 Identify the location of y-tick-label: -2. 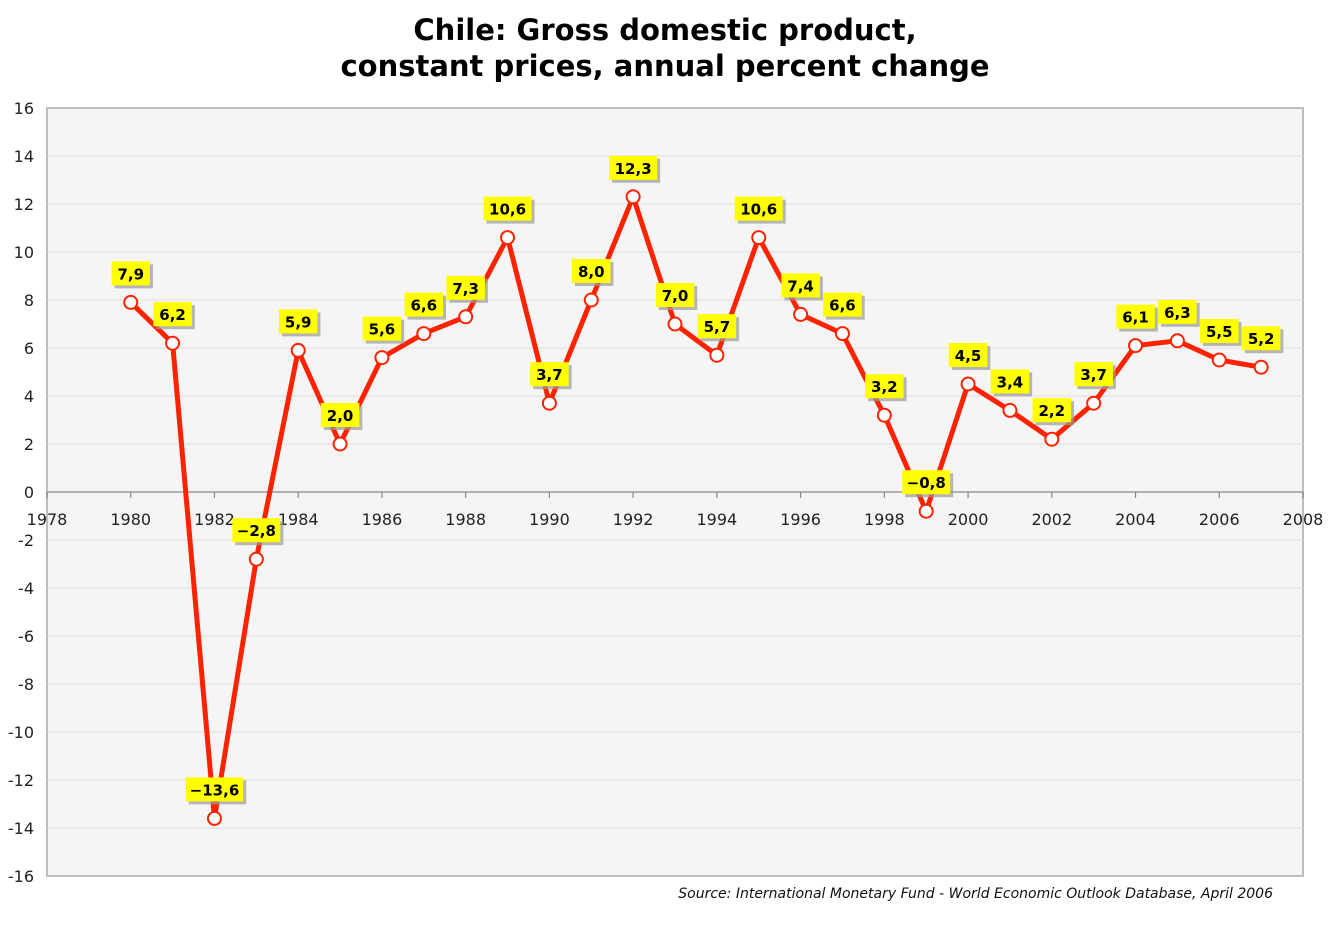
(26, 540).